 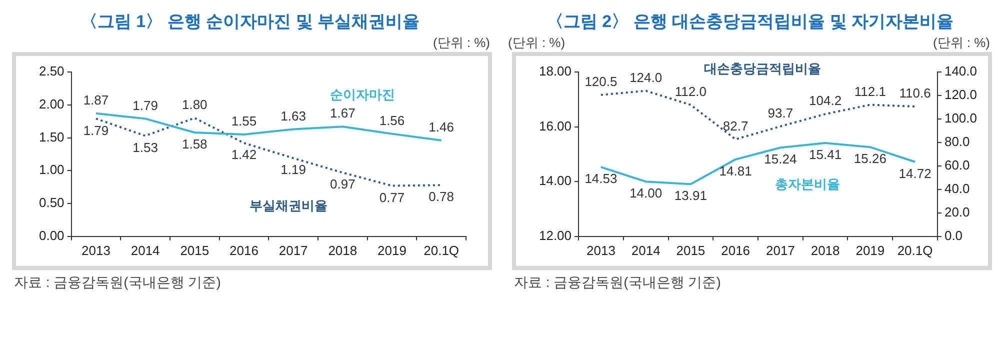 I want to click on data-label: 120.5, so click(x=601, y=81).